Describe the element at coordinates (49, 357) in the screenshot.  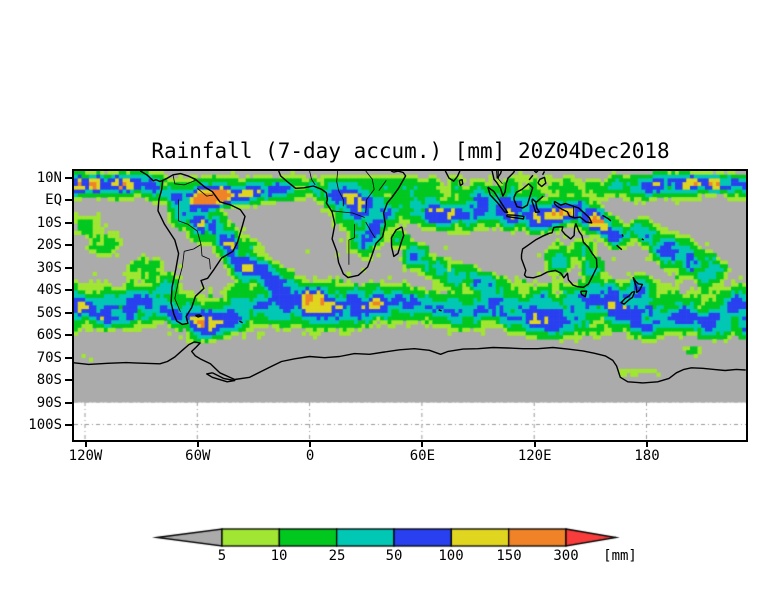
I see `lat-tick-label: 70S` at that location.